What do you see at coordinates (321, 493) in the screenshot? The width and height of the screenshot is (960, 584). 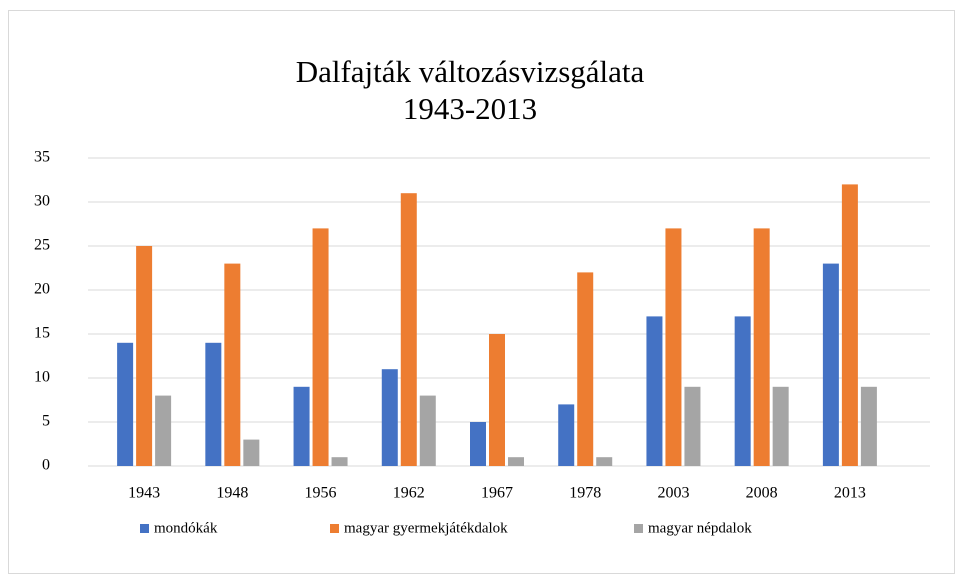 I see `x-tick-label: 1956` at bounding box center [321, 493].